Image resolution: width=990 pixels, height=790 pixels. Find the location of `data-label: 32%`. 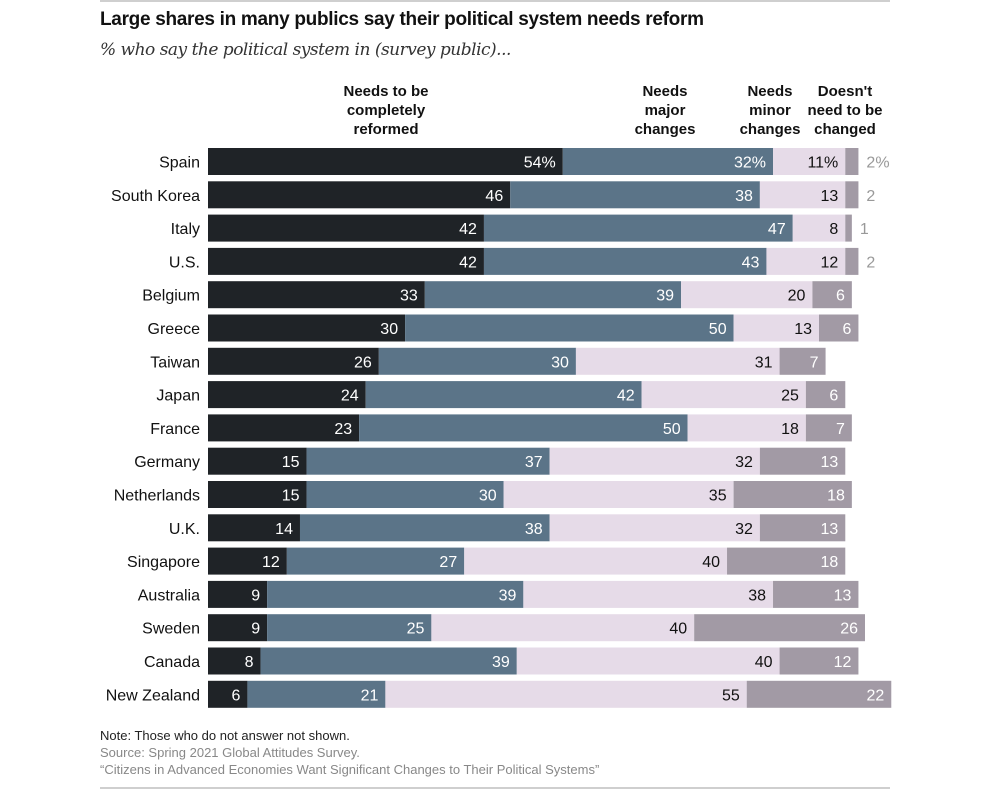

data-label: 32% is located at coordinates (750, 163).